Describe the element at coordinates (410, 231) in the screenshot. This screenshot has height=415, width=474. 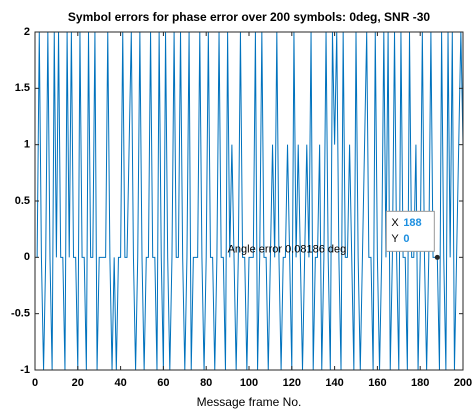
I see `datatip-box` at that location.